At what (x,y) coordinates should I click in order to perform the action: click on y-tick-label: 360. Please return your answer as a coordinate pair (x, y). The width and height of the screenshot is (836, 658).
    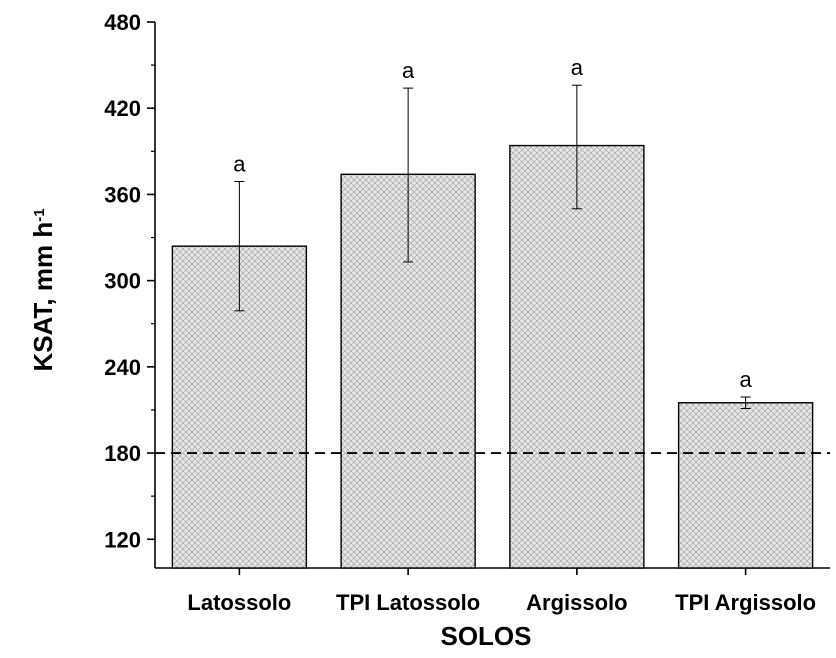
    Looking at the image, I should click on (122, 194).